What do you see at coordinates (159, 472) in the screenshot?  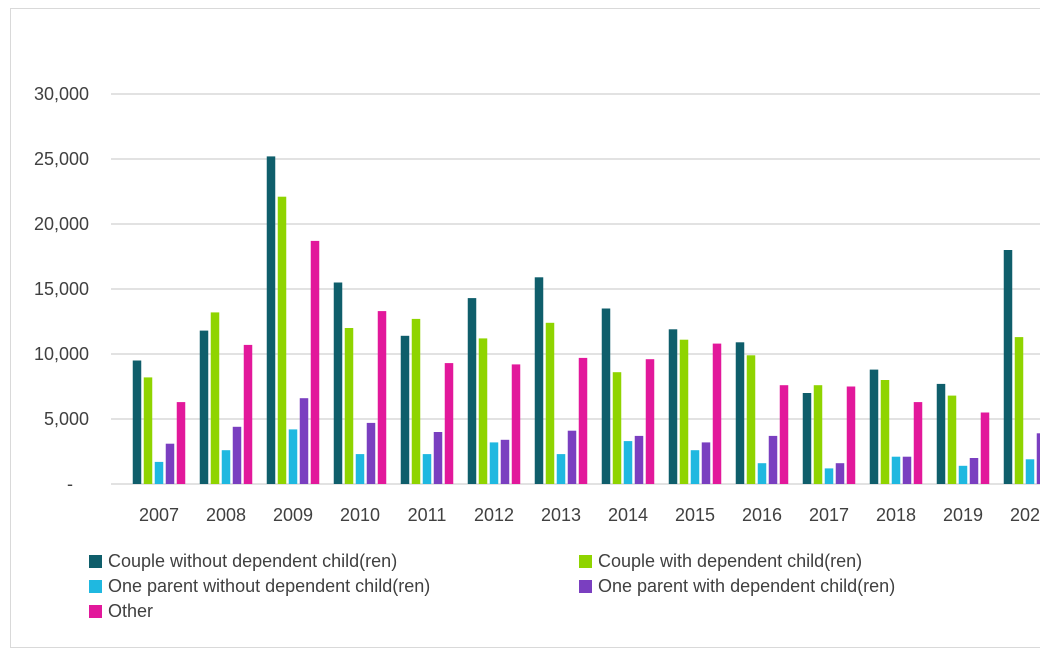 I see `bar-one-parent-without-2007` at bounding box center [159, 472].